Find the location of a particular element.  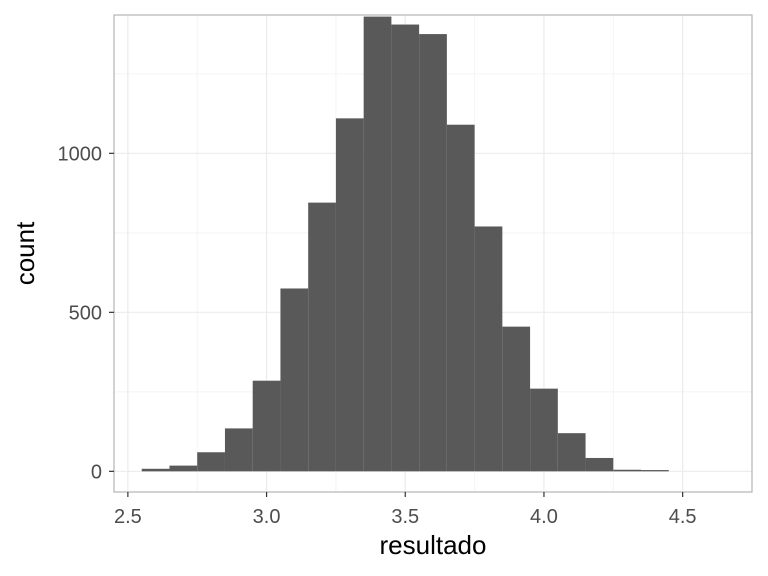

y-tick-label: 500 is located at coordinates (85, 313).